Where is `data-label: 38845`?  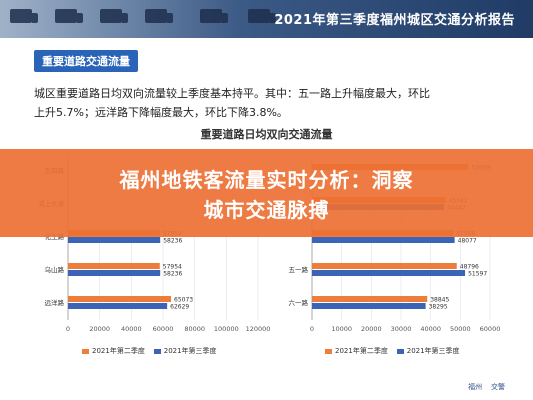
data-label: 38845 is located at coordinates (439, 300).